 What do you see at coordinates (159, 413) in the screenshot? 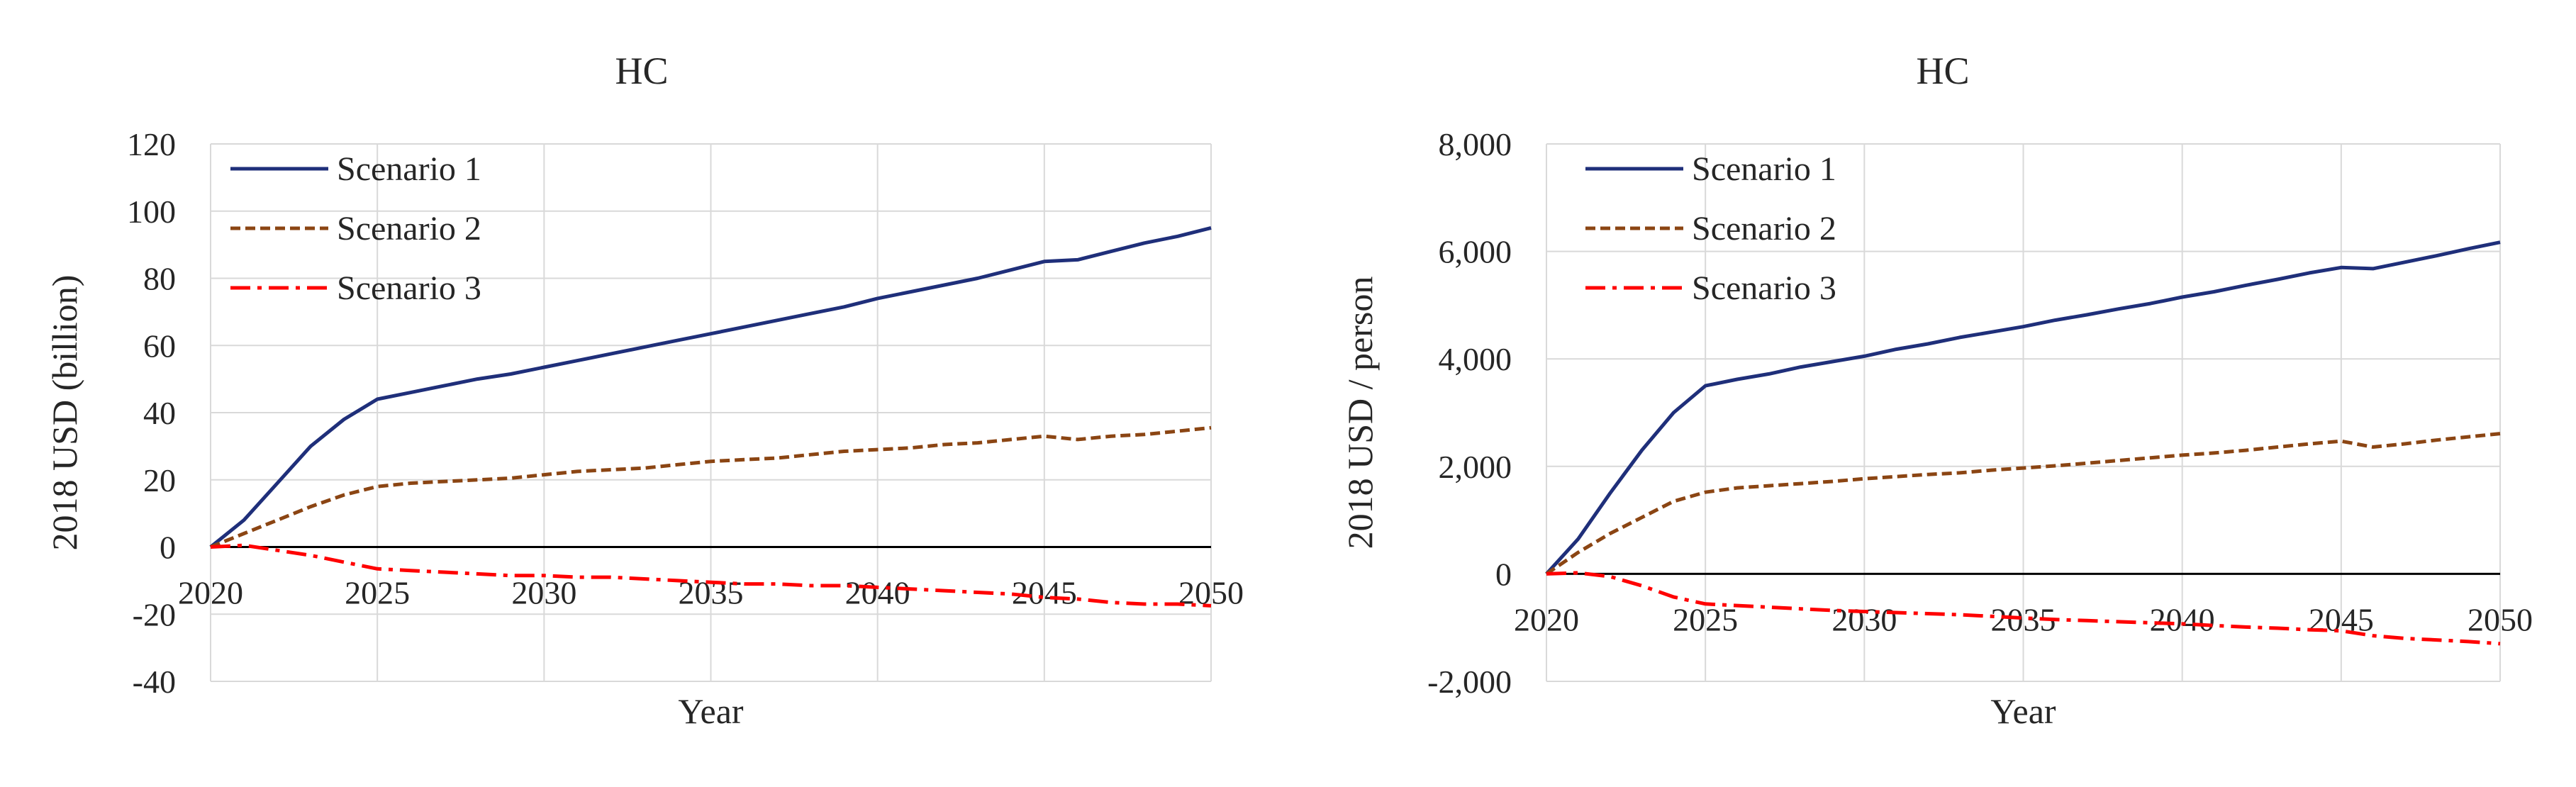
I see `y-tick-label: 40` at bounding box center [159, 413].